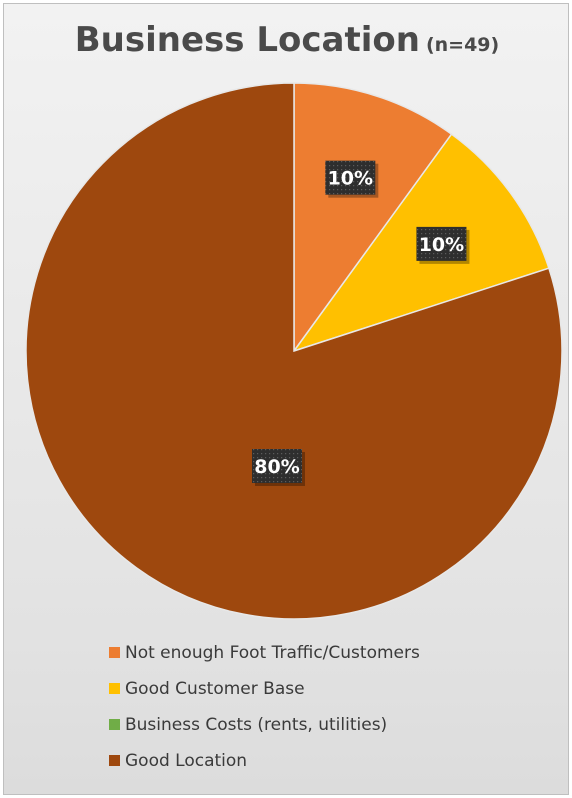 The height and width of the screenshot is (798, 572). I want to click on legend-label: Not enough Foot Traffic/Customers, so click(272, 653).